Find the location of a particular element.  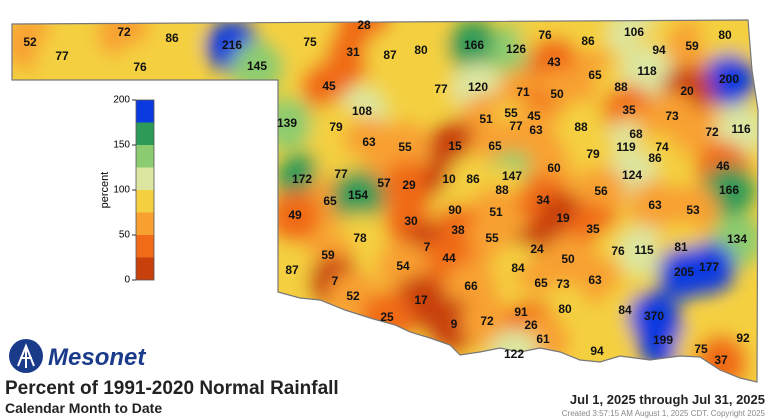

station-value: 81 is located at coordinates (681, 247).